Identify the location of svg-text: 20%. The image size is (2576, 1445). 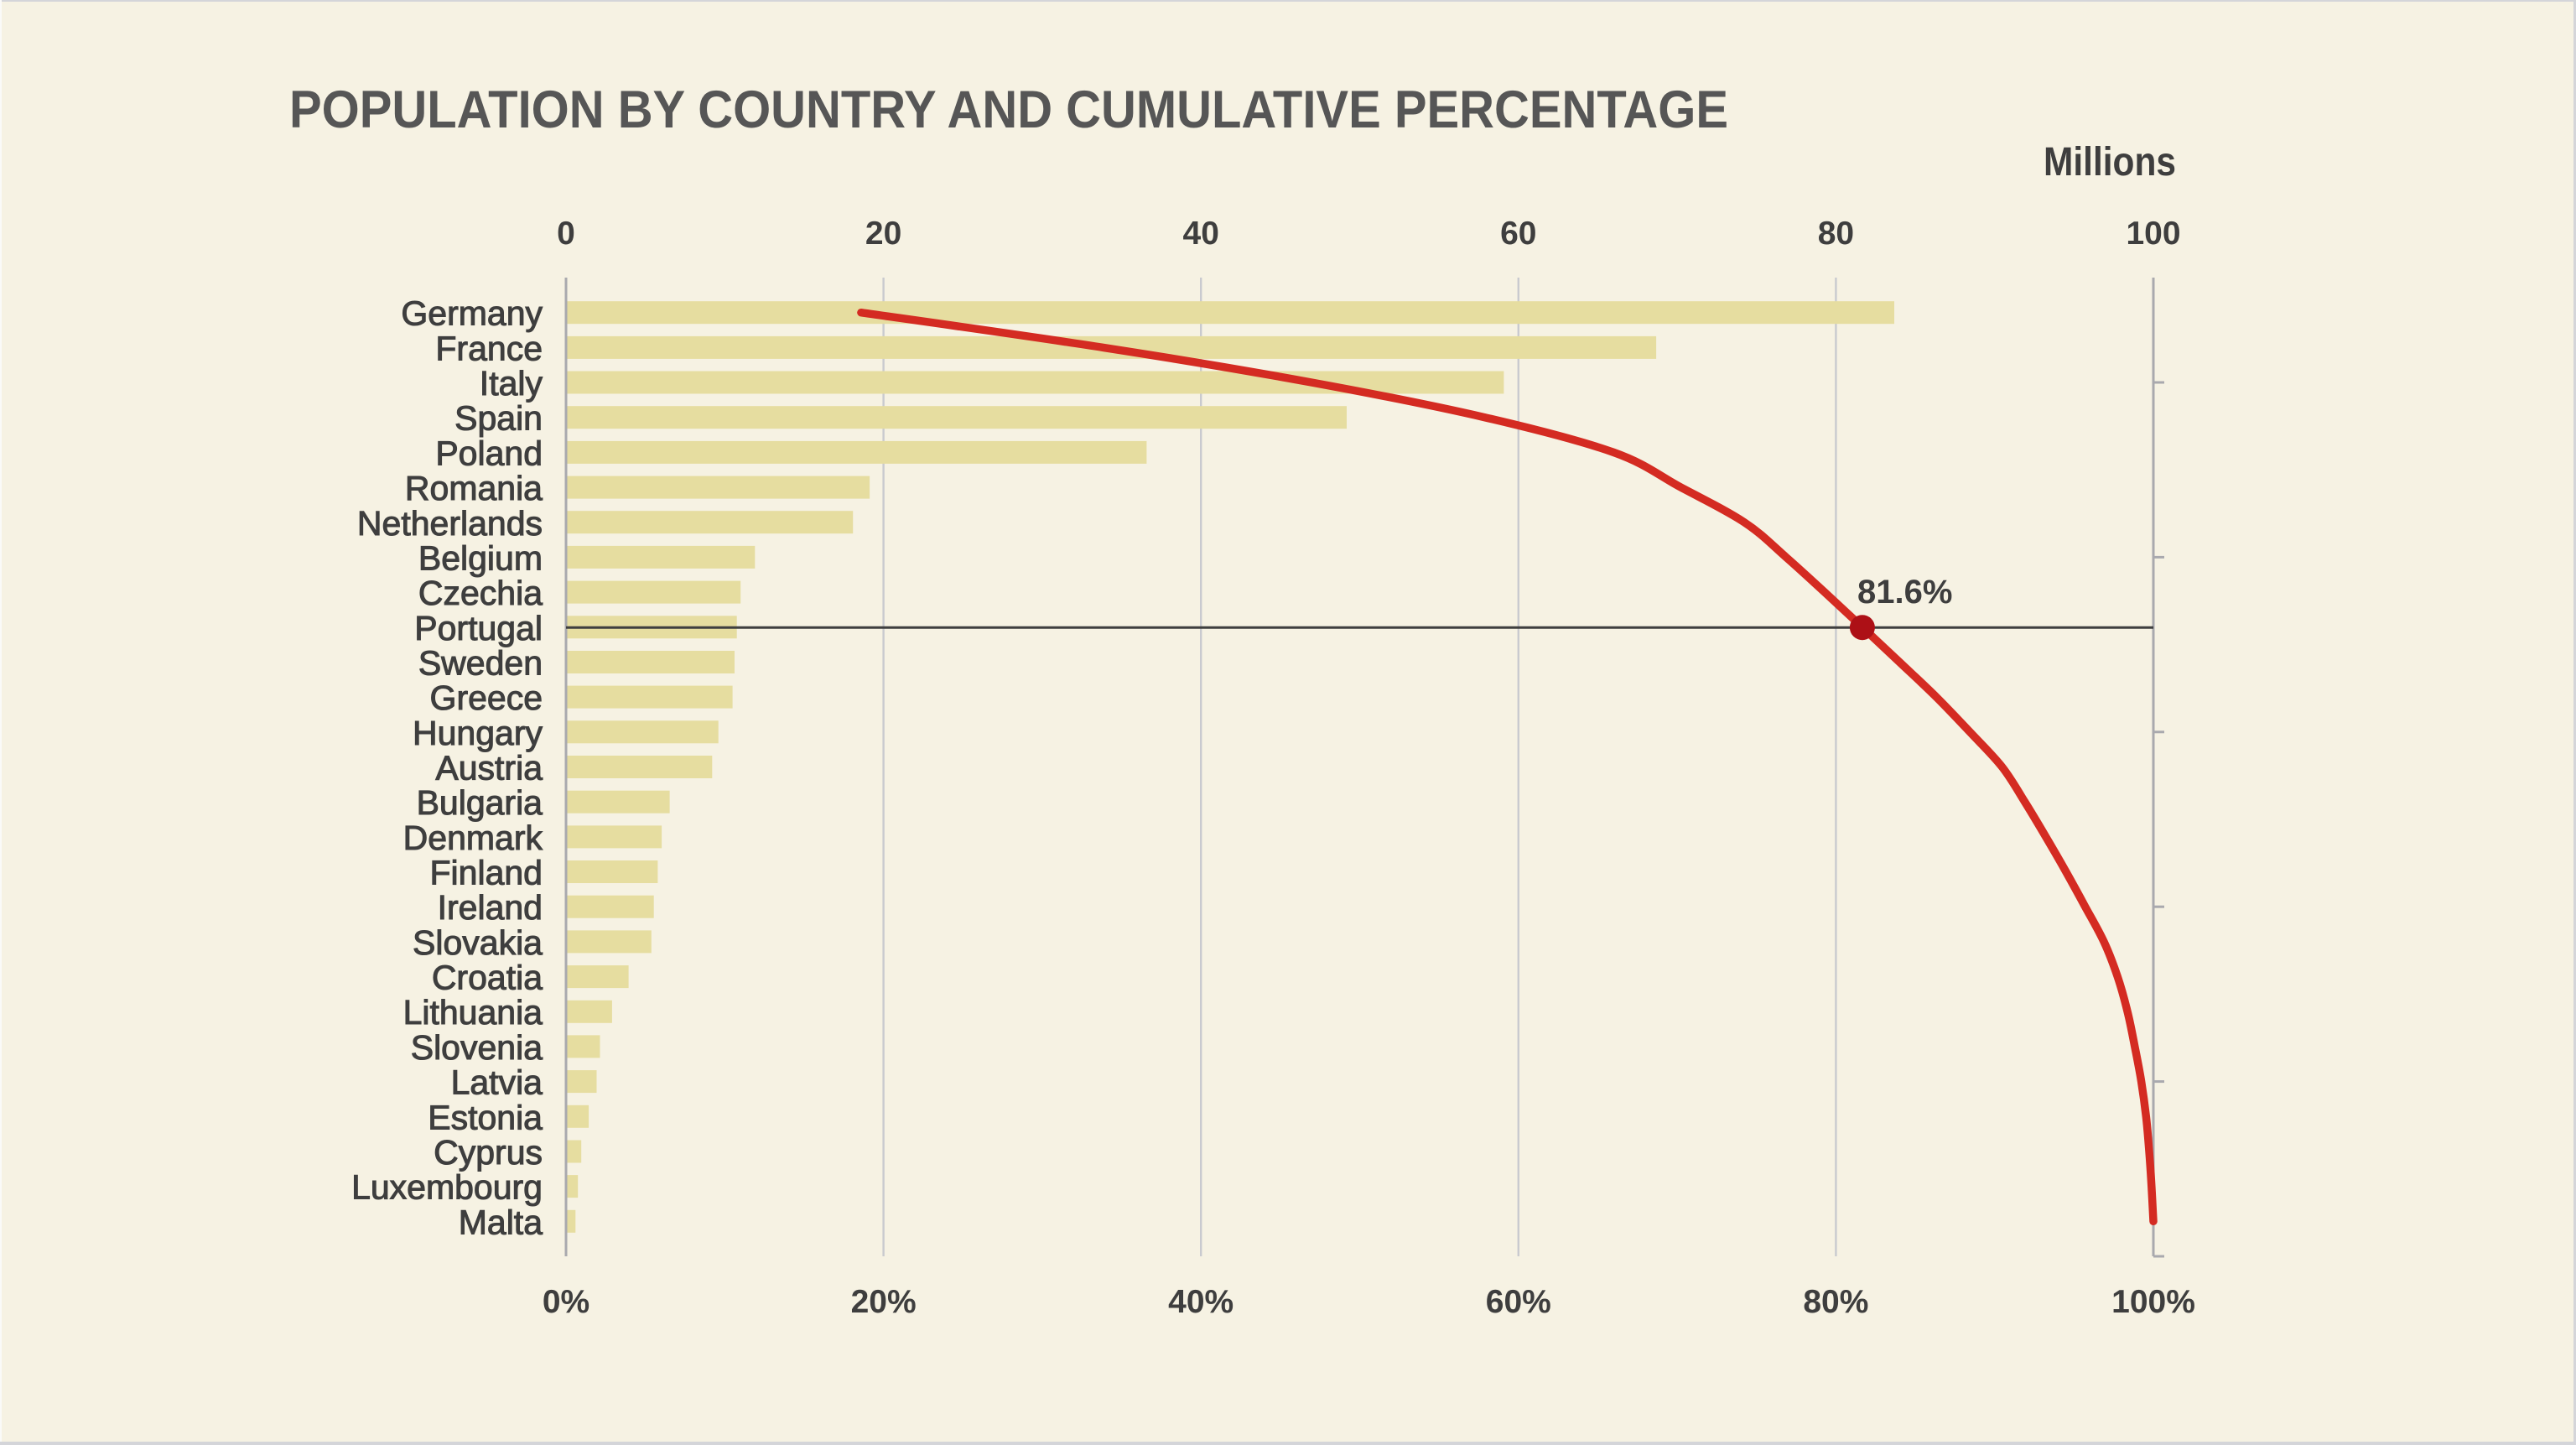
(884, 1302).